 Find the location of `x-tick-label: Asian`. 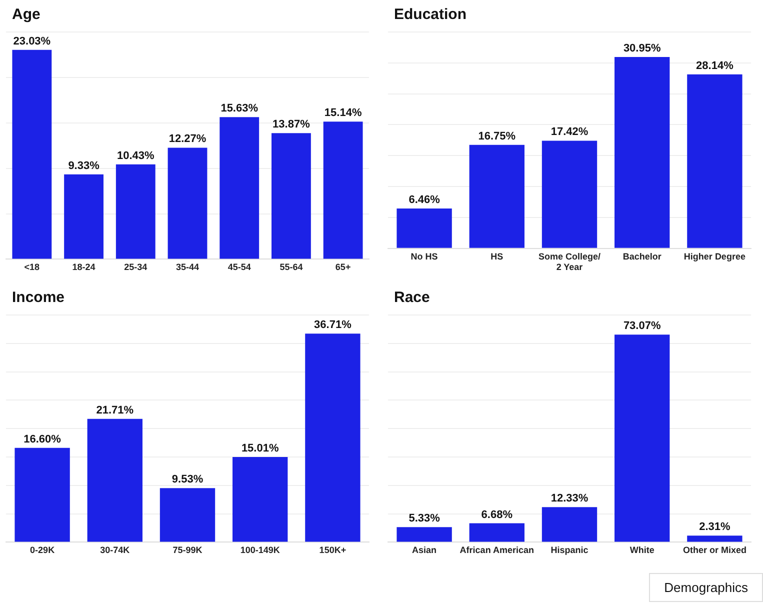

x-tick-label: Asian is located at coordinates (424, 550).